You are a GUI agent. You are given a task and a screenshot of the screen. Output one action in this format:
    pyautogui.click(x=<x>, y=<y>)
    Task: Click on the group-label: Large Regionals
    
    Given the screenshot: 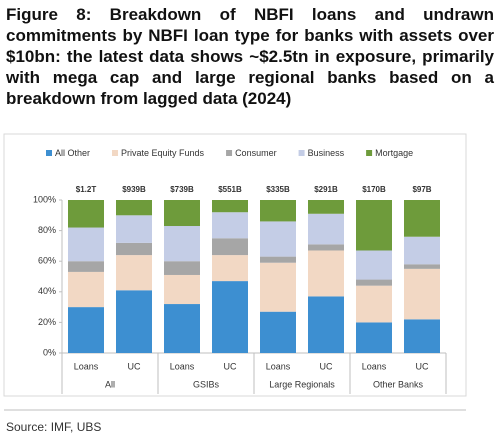 What is the action you would take?
    pyautogui.click(x=302, y=384)
    